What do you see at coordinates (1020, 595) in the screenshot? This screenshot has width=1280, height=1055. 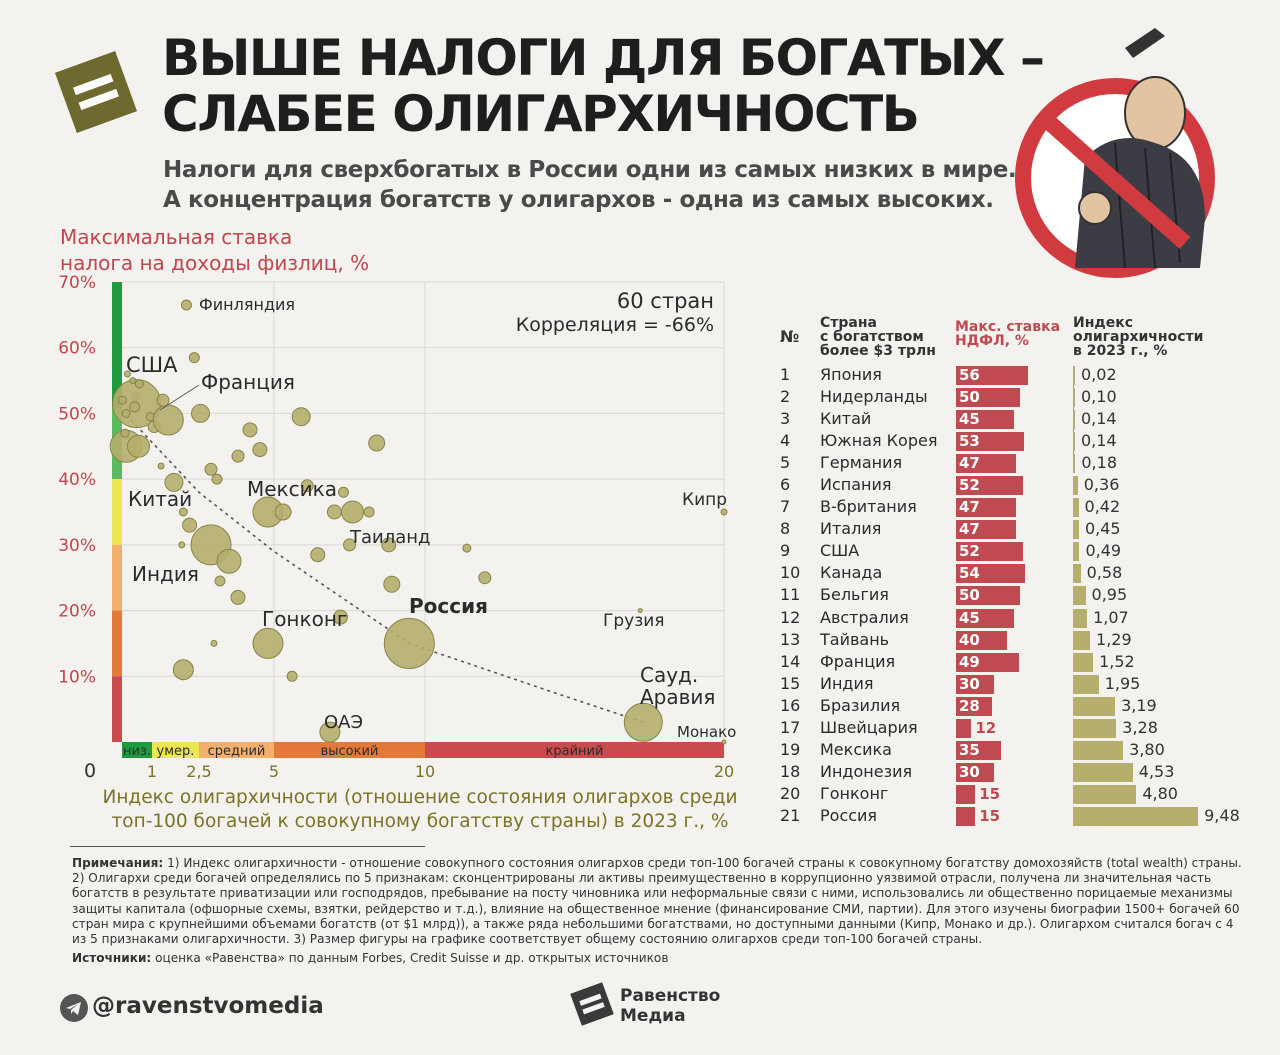 I see `table-row: 11 Бельгия 50 0,95` at bounding box center [1020, 595].